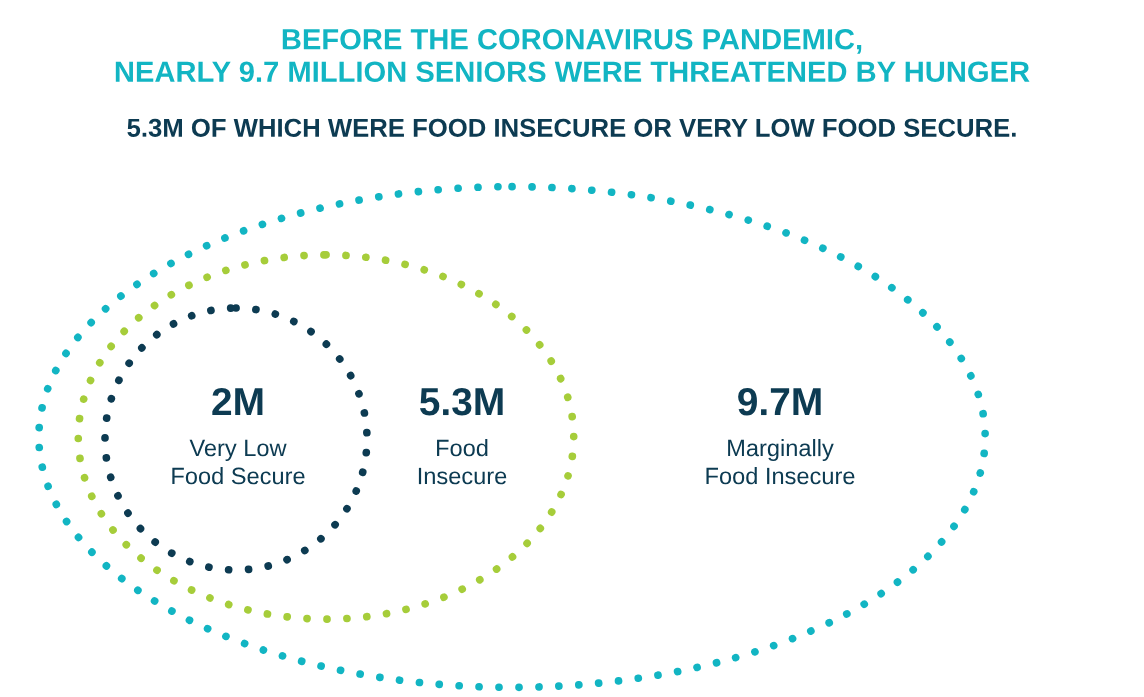 The height and width of the screenshot is (697, 1144). I want to click on data-label: 5.3M, so click(461, 401).